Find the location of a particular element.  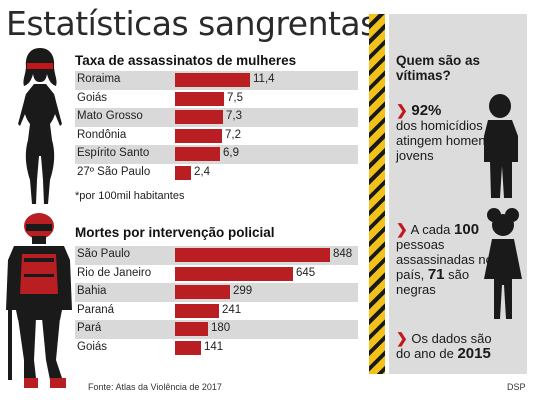

stat3-text: Os dados são do ano de is located at coordinates (444, 346).